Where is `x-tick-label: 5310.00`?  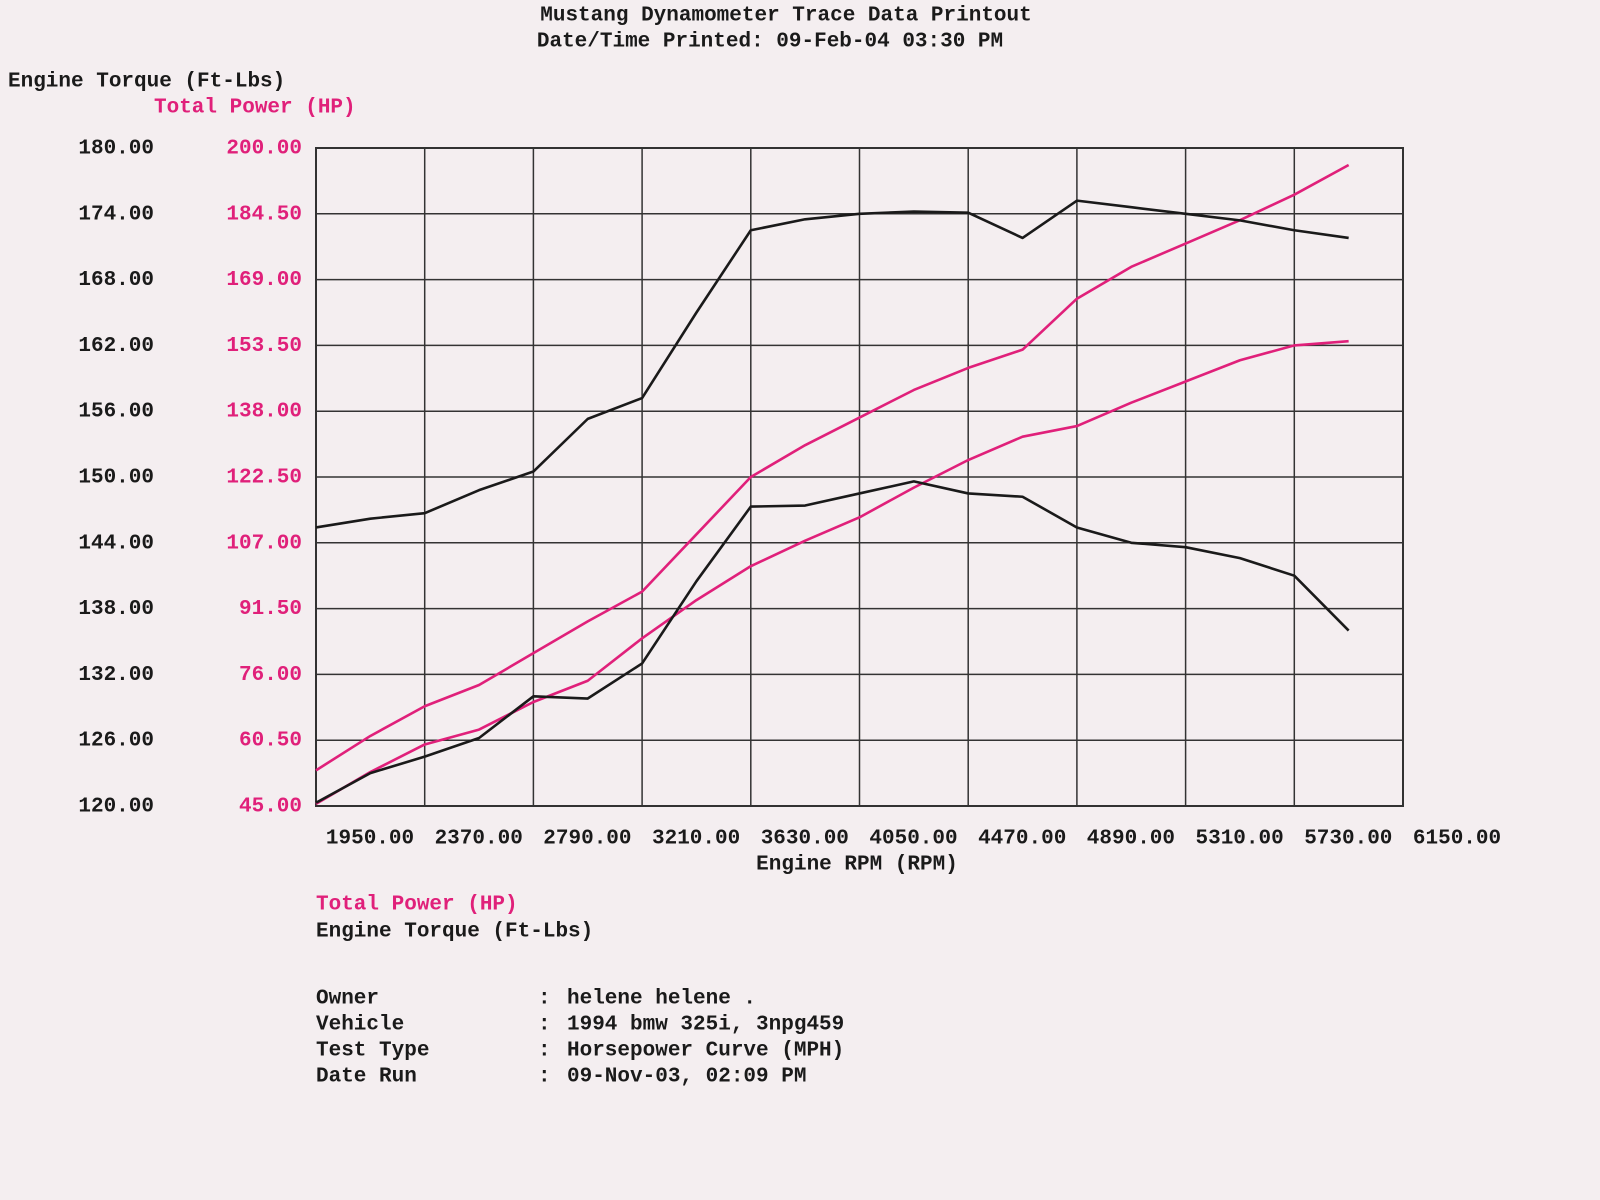 x-tick-label: 5310.00 is located at coordinates (1239, 839).